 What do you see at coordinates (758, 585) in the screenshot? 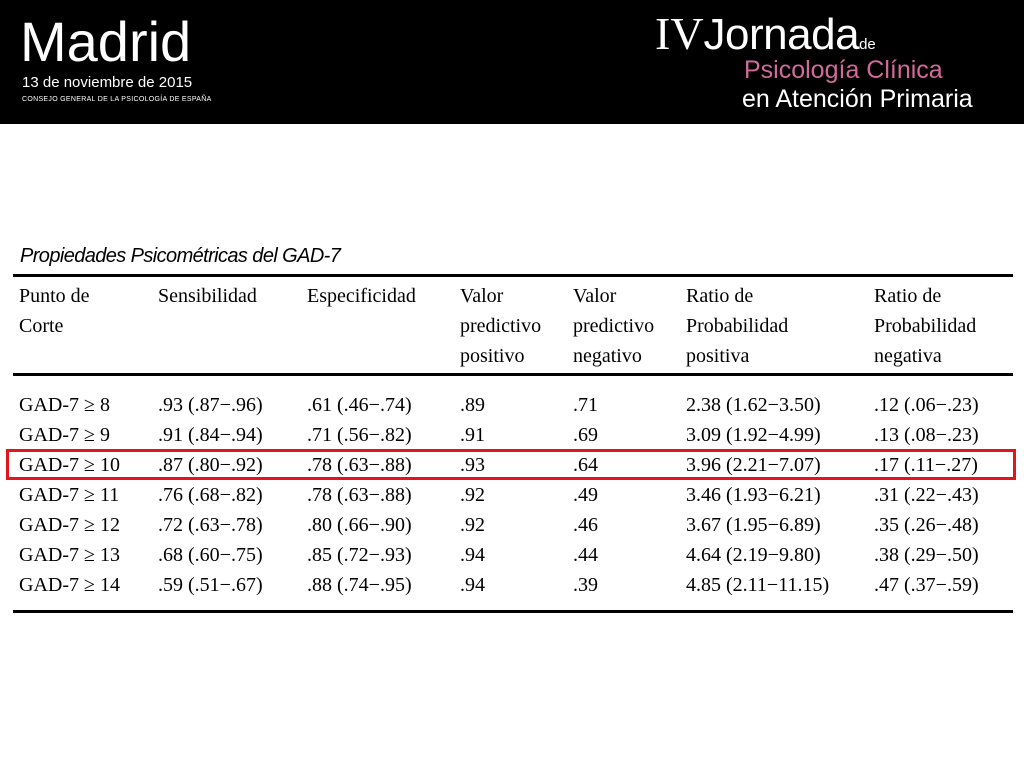
I see `table-cell: 4.85 (2.11−11.15)` at bounding box center [758, 585].